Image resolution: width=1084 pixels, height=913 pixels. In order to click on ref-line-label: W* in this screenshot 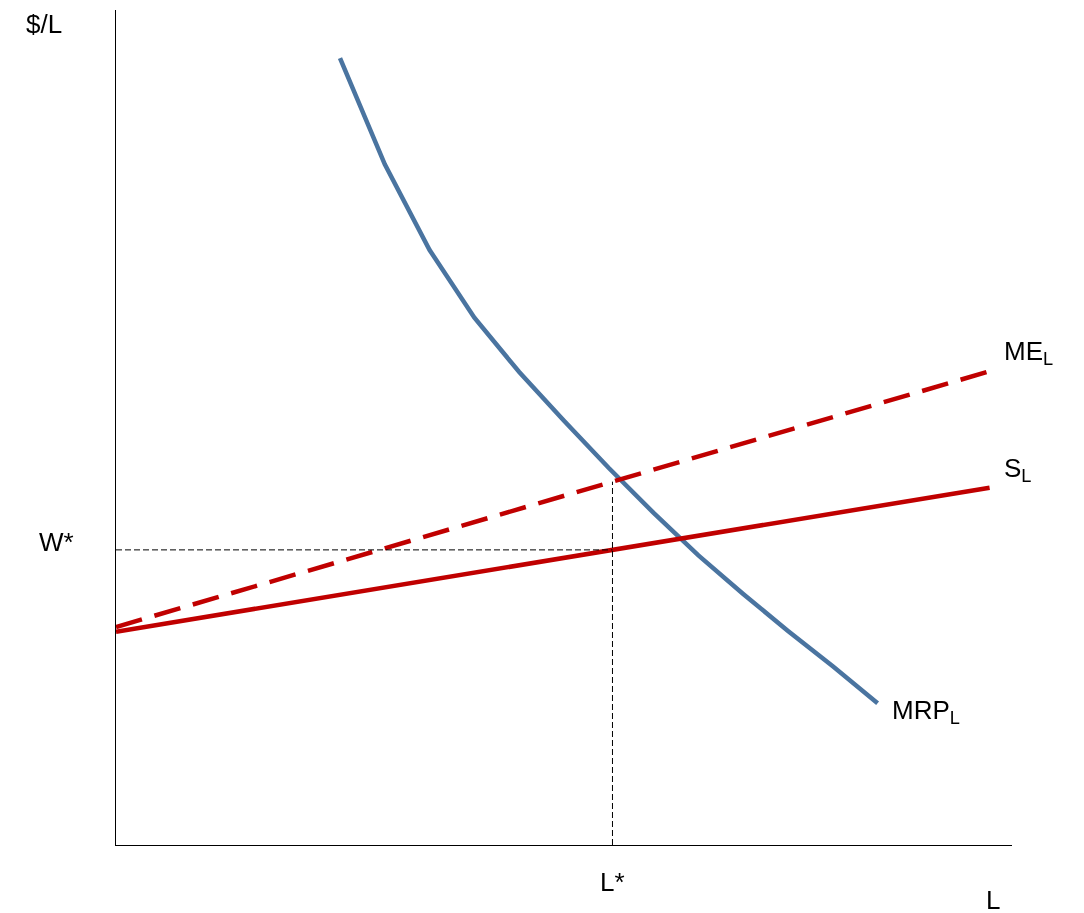, I will do `click(56, 542)`.